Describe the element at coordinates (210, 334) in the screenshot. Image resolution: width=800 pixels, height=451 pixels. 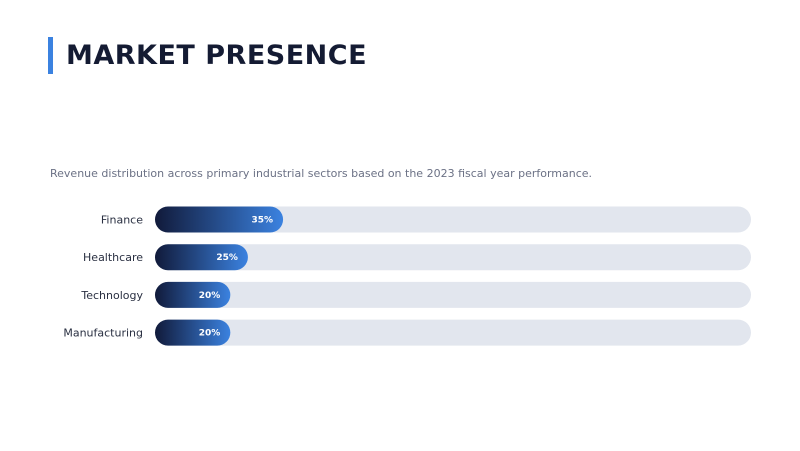
I see `value-label-manufacturing: 20%` at that location.